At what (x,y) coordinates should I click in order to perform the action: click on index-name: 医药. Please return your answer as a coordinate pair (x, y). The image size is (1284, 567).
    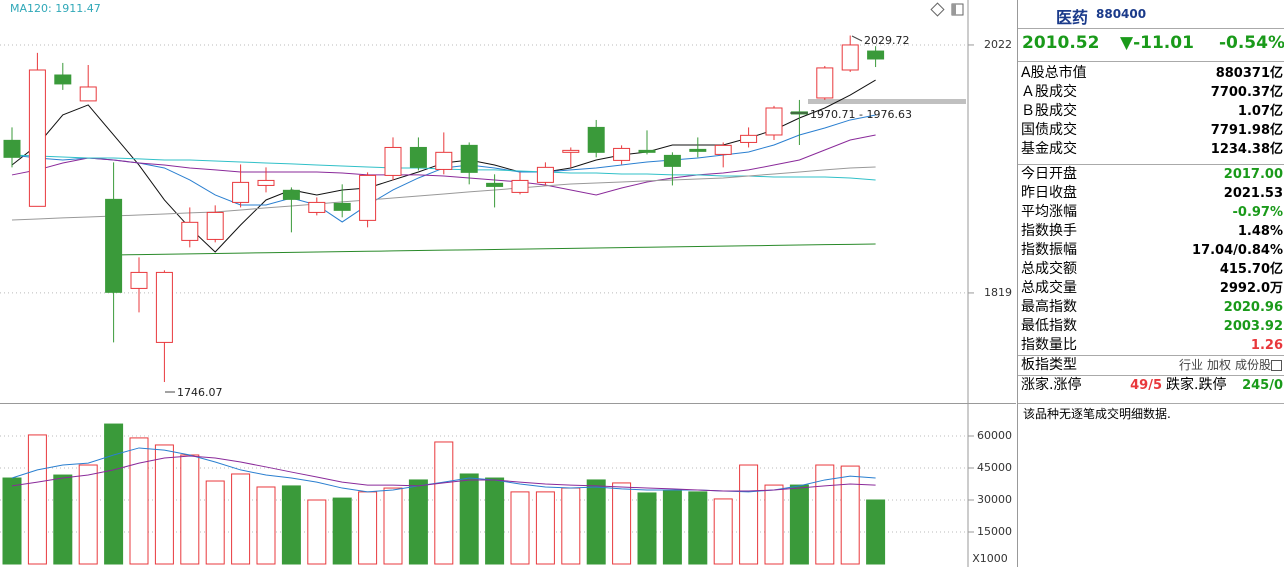
    Looking at the image, I should click on (1072, 17).